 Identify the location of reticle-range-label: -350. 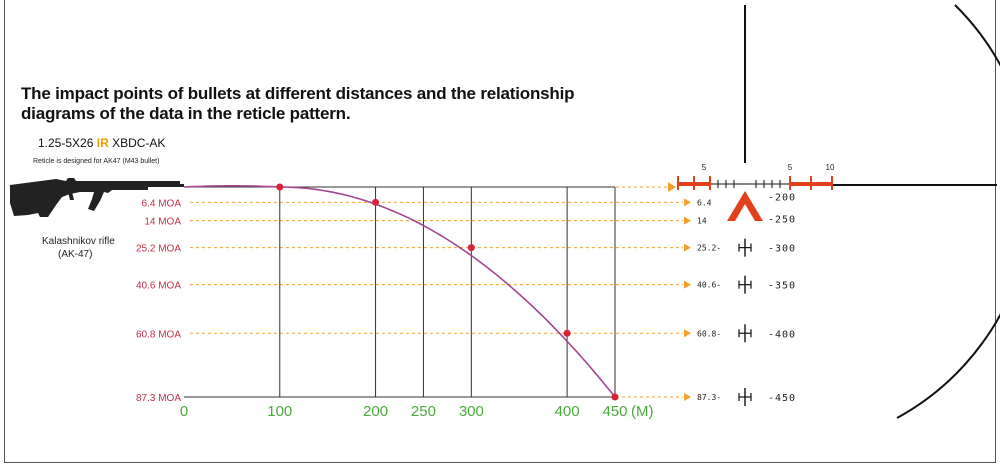
(782, 286).